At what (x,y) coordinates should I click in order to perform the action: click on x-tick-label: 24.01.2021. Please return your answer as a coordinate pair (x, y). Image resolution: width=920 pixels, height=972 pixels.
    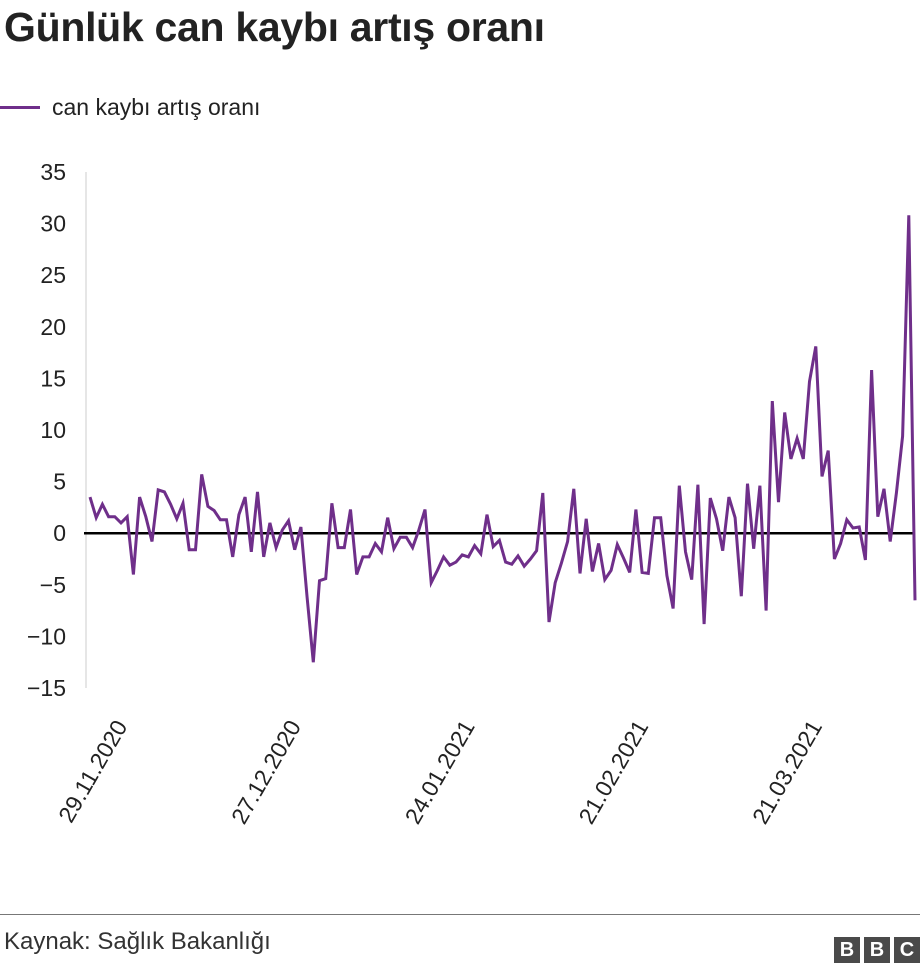
    Looking at the image, I should click on (440, 772).